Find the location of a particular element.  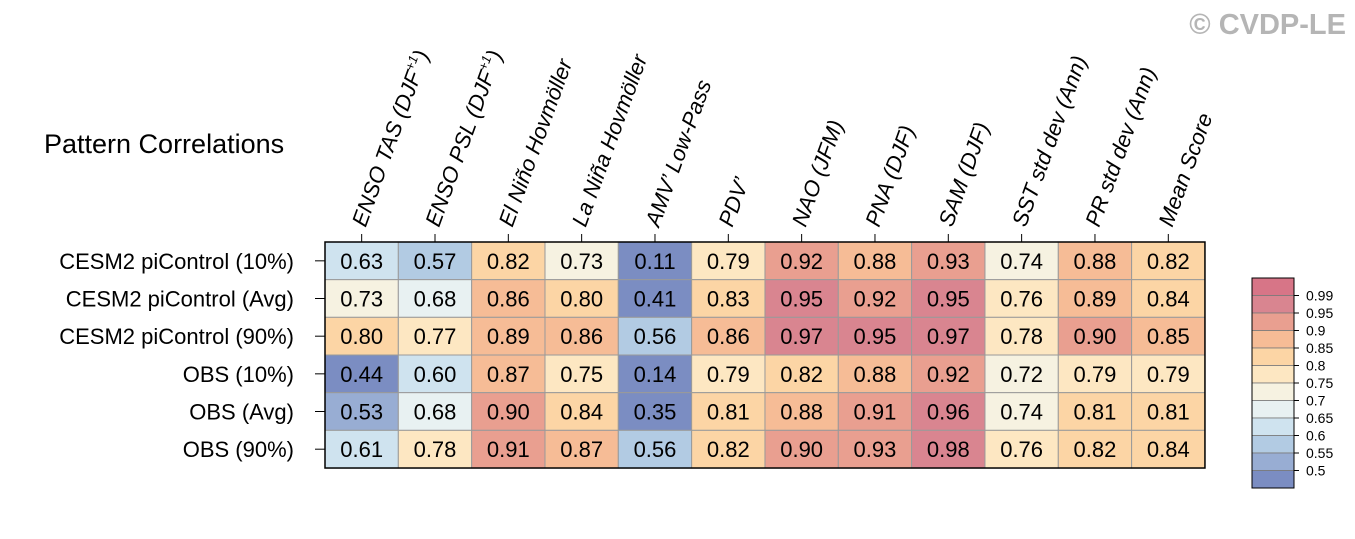

cell-value: 0.76 is located at coordinates (1021, 299).